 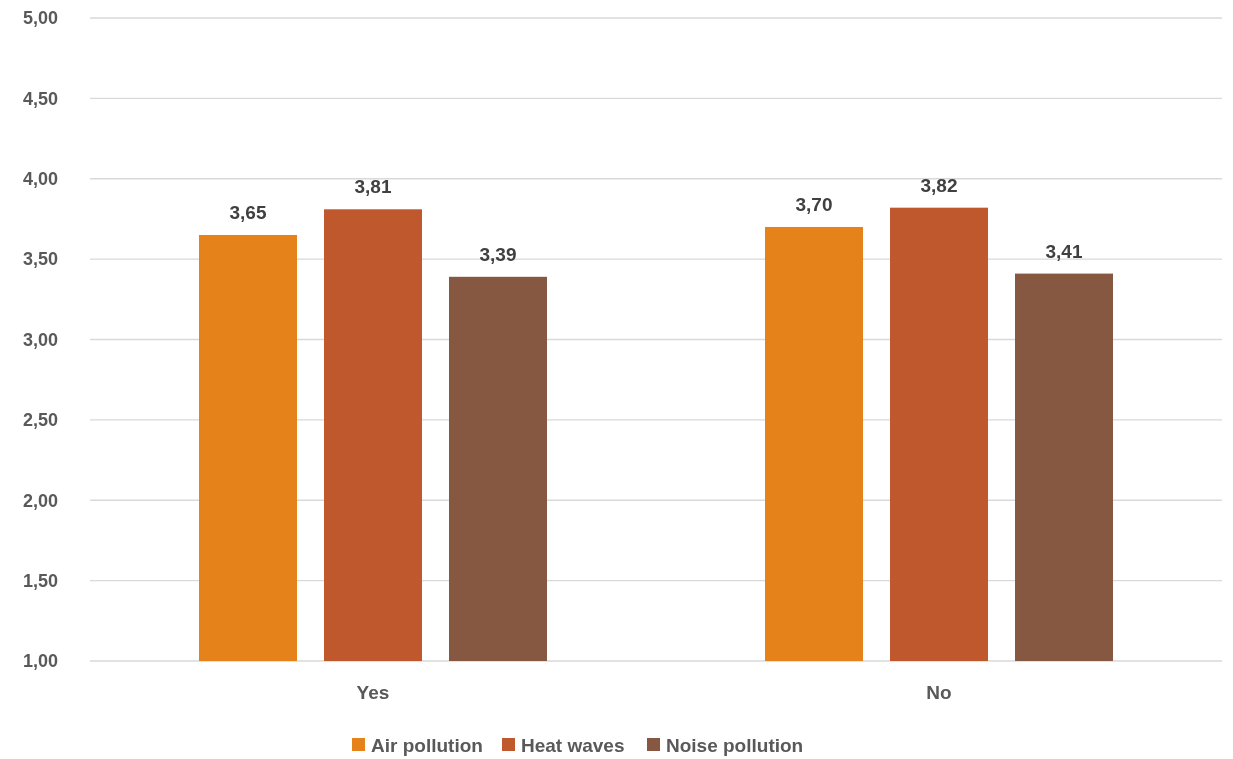 What do you see at coordinates (248, 213) in the screenshot?
I see `data-label: 3,65` at bounding box center [248, 213].